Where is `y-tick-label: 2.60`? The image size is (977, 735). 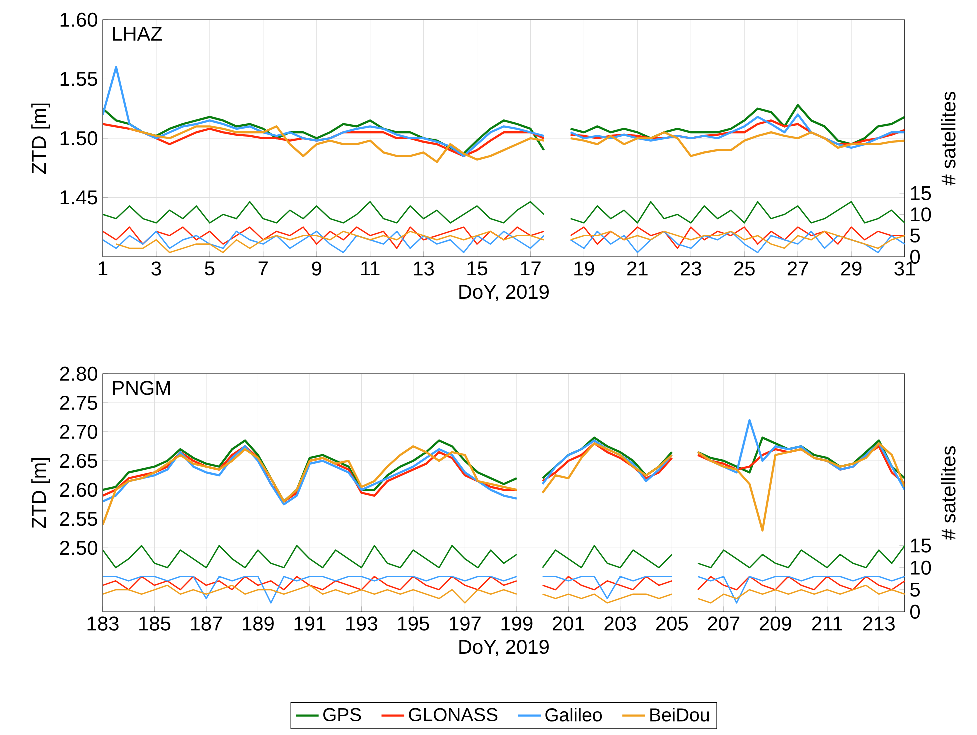
y-tick-label: 2.60 is located at coordinates (79, 490).